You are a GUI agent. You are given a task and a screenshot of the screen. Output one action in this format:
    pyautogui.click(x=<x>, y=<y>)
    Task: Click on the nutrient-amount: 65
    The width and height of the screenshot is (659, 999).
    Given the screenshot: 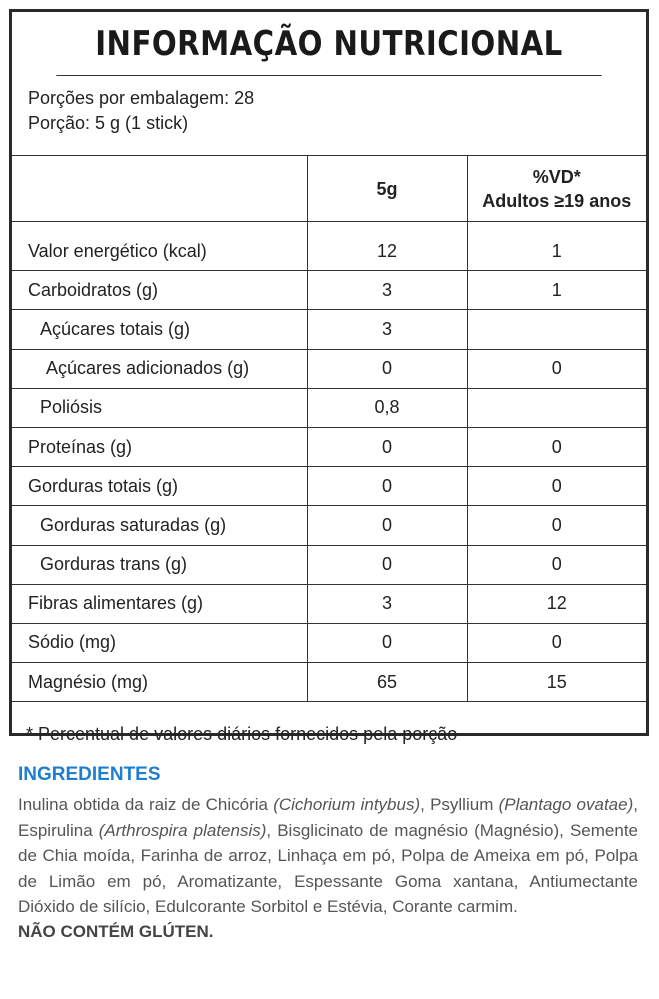 What is the action you would take?
    pyautogui.click(x=386, y=682)
    